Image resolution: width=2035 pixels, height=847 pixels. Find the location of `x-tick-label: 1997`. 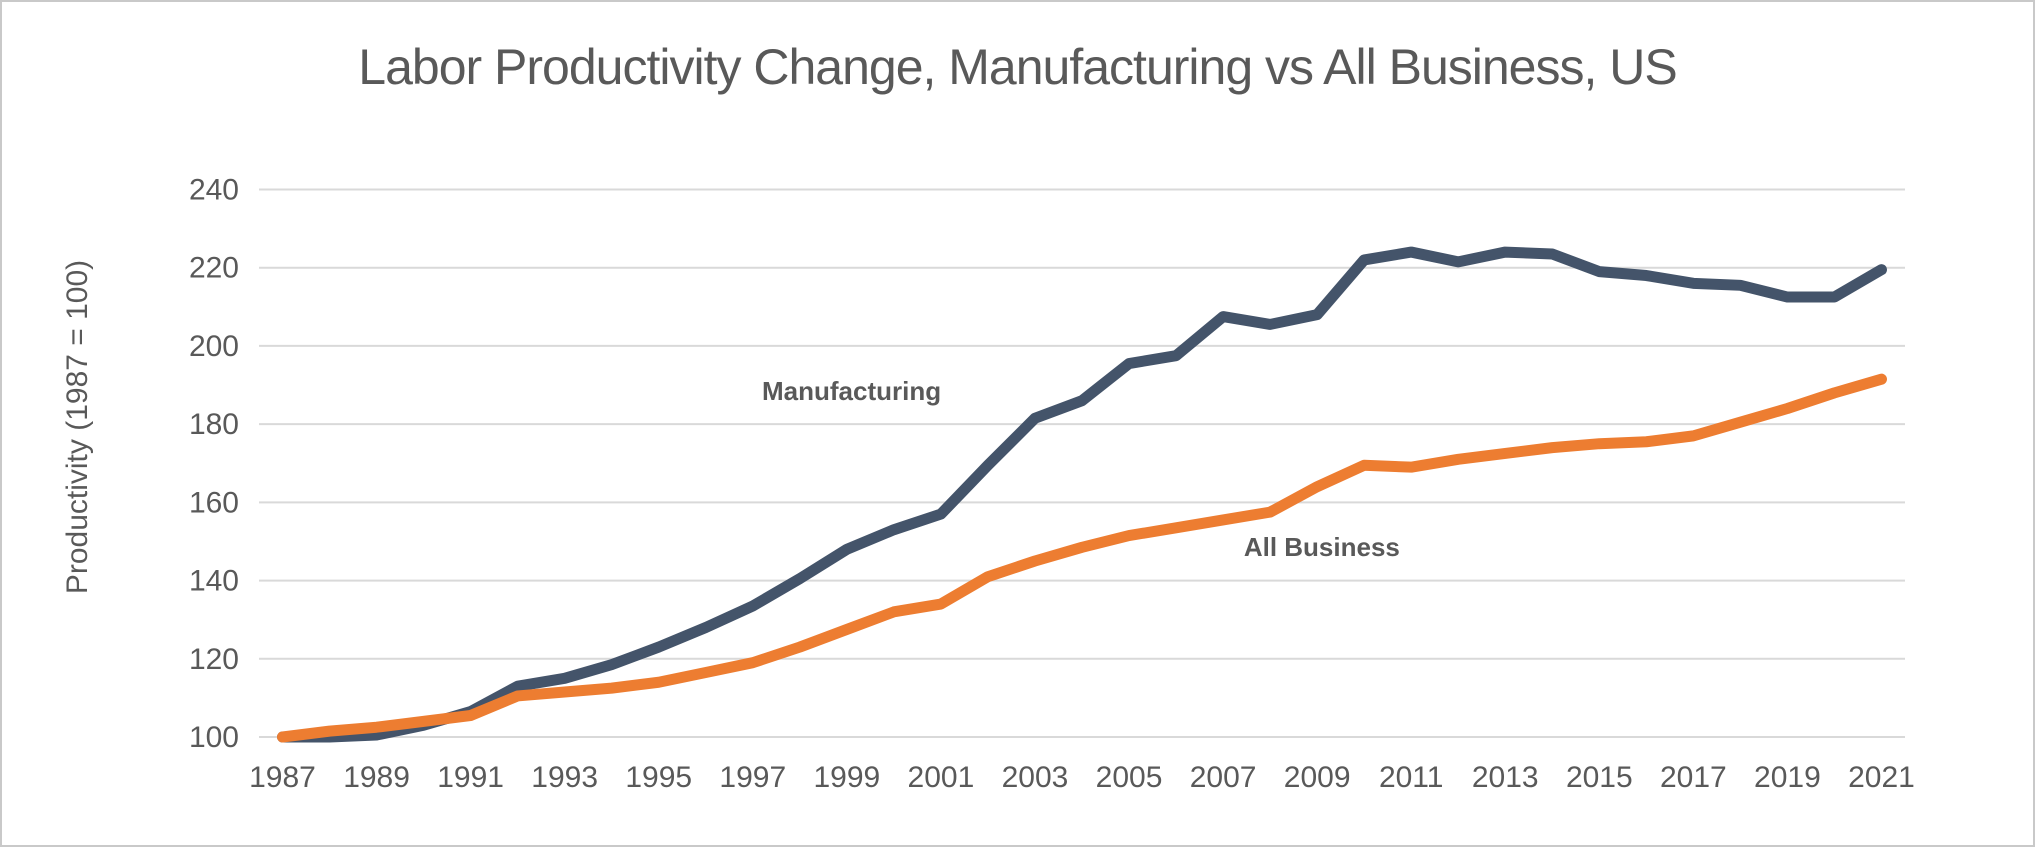

x-tick-label: 1997 is located at coordinates (752, 777).